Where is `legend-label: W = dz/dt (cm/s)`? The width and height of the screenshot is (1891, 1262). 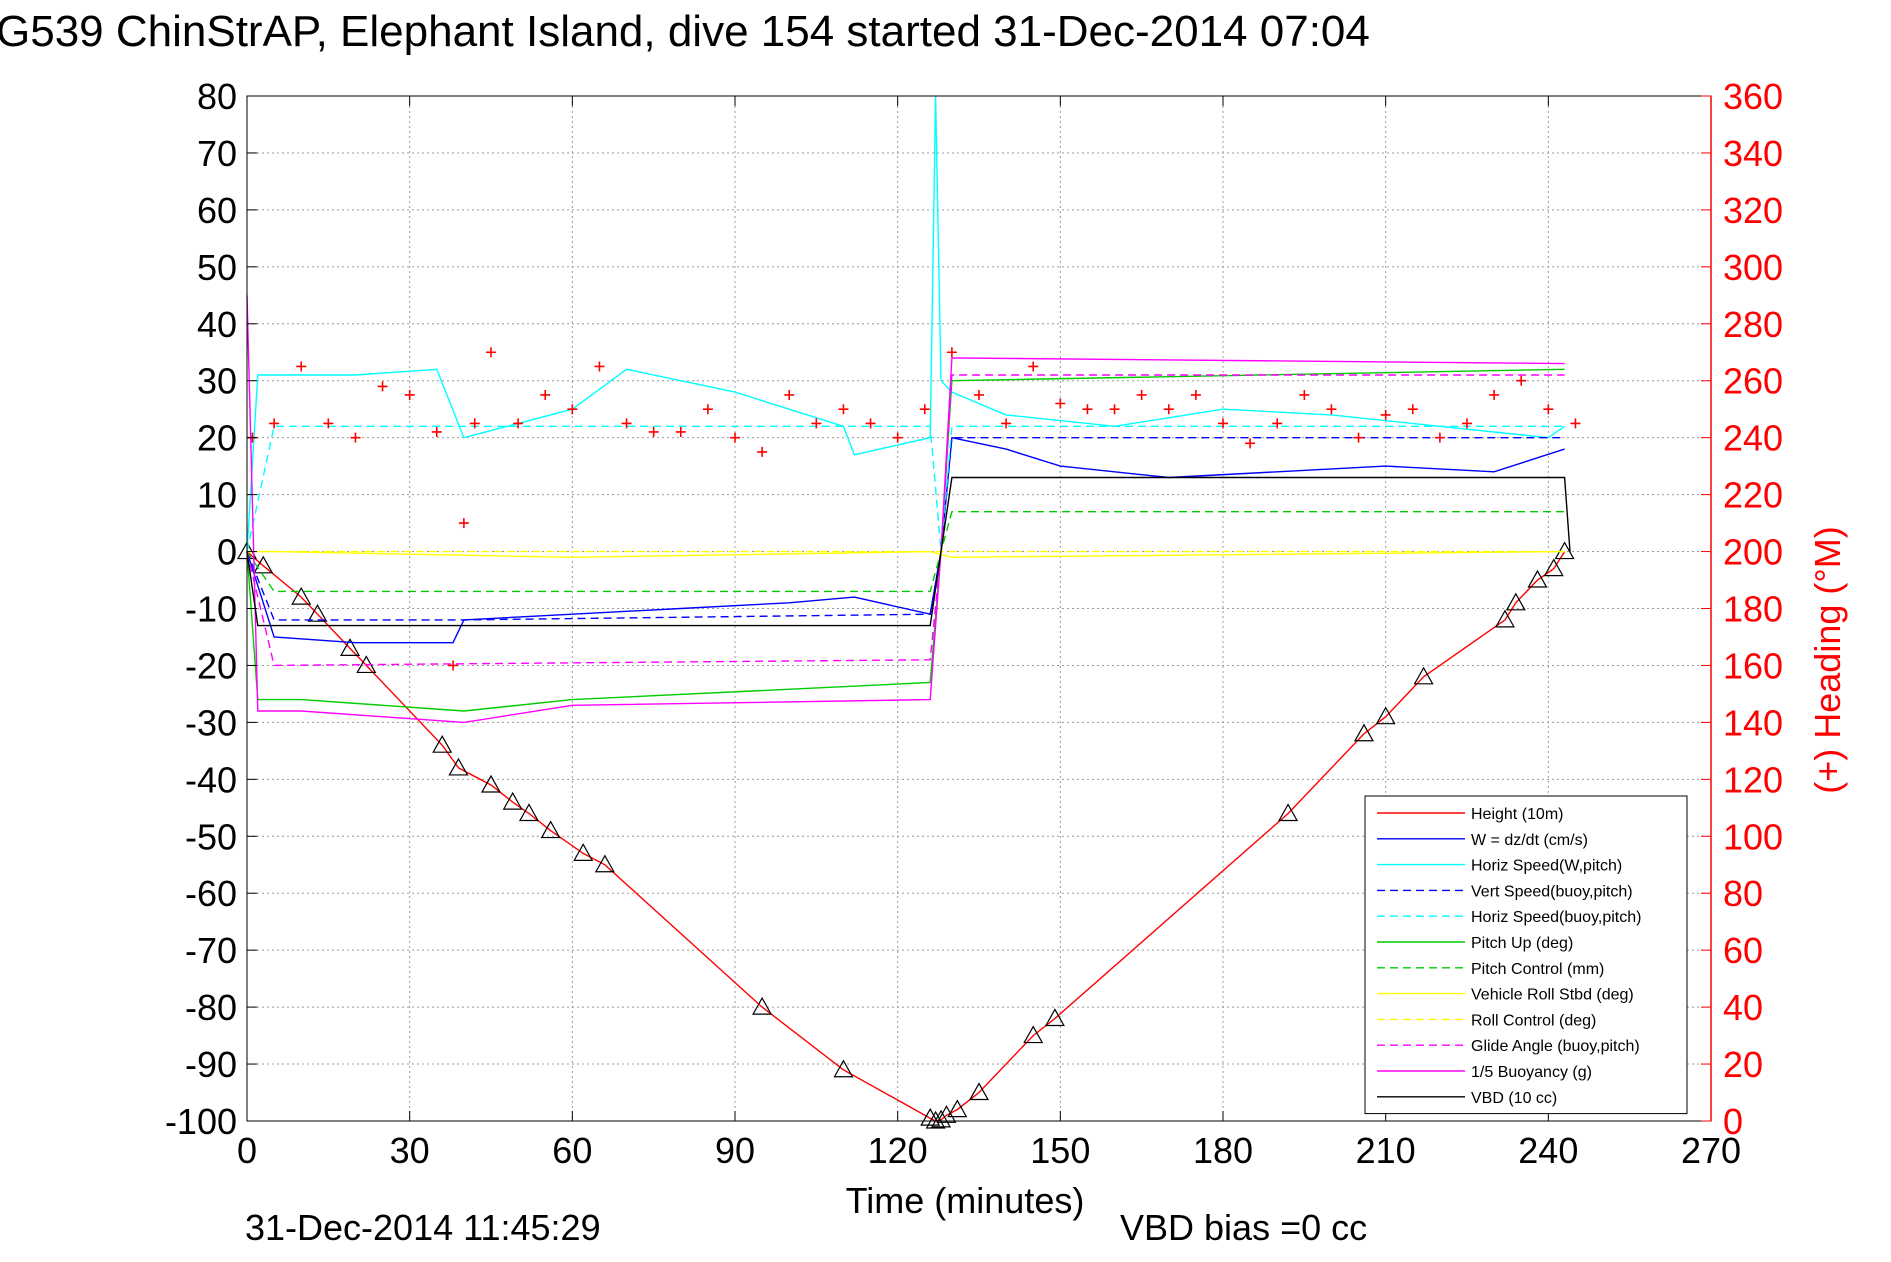 legend-label: W = dz/dt (cm/s) is located at coordinates (1529, 840).